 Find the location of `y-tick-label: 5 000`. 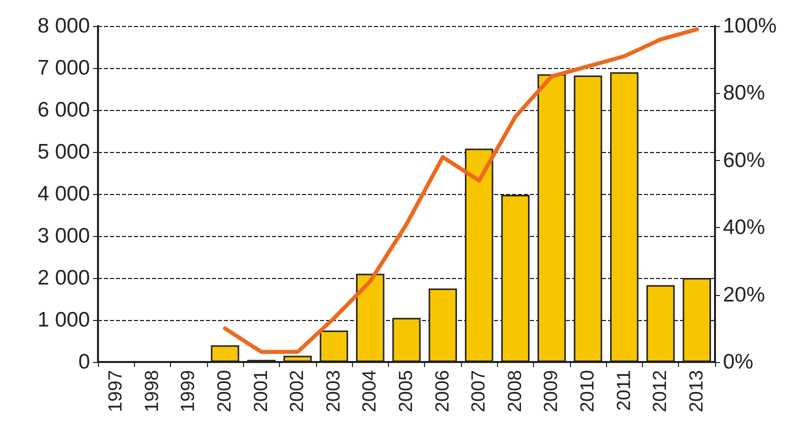

y-tick-label: 5 000 is located at coordinates (63, 152).